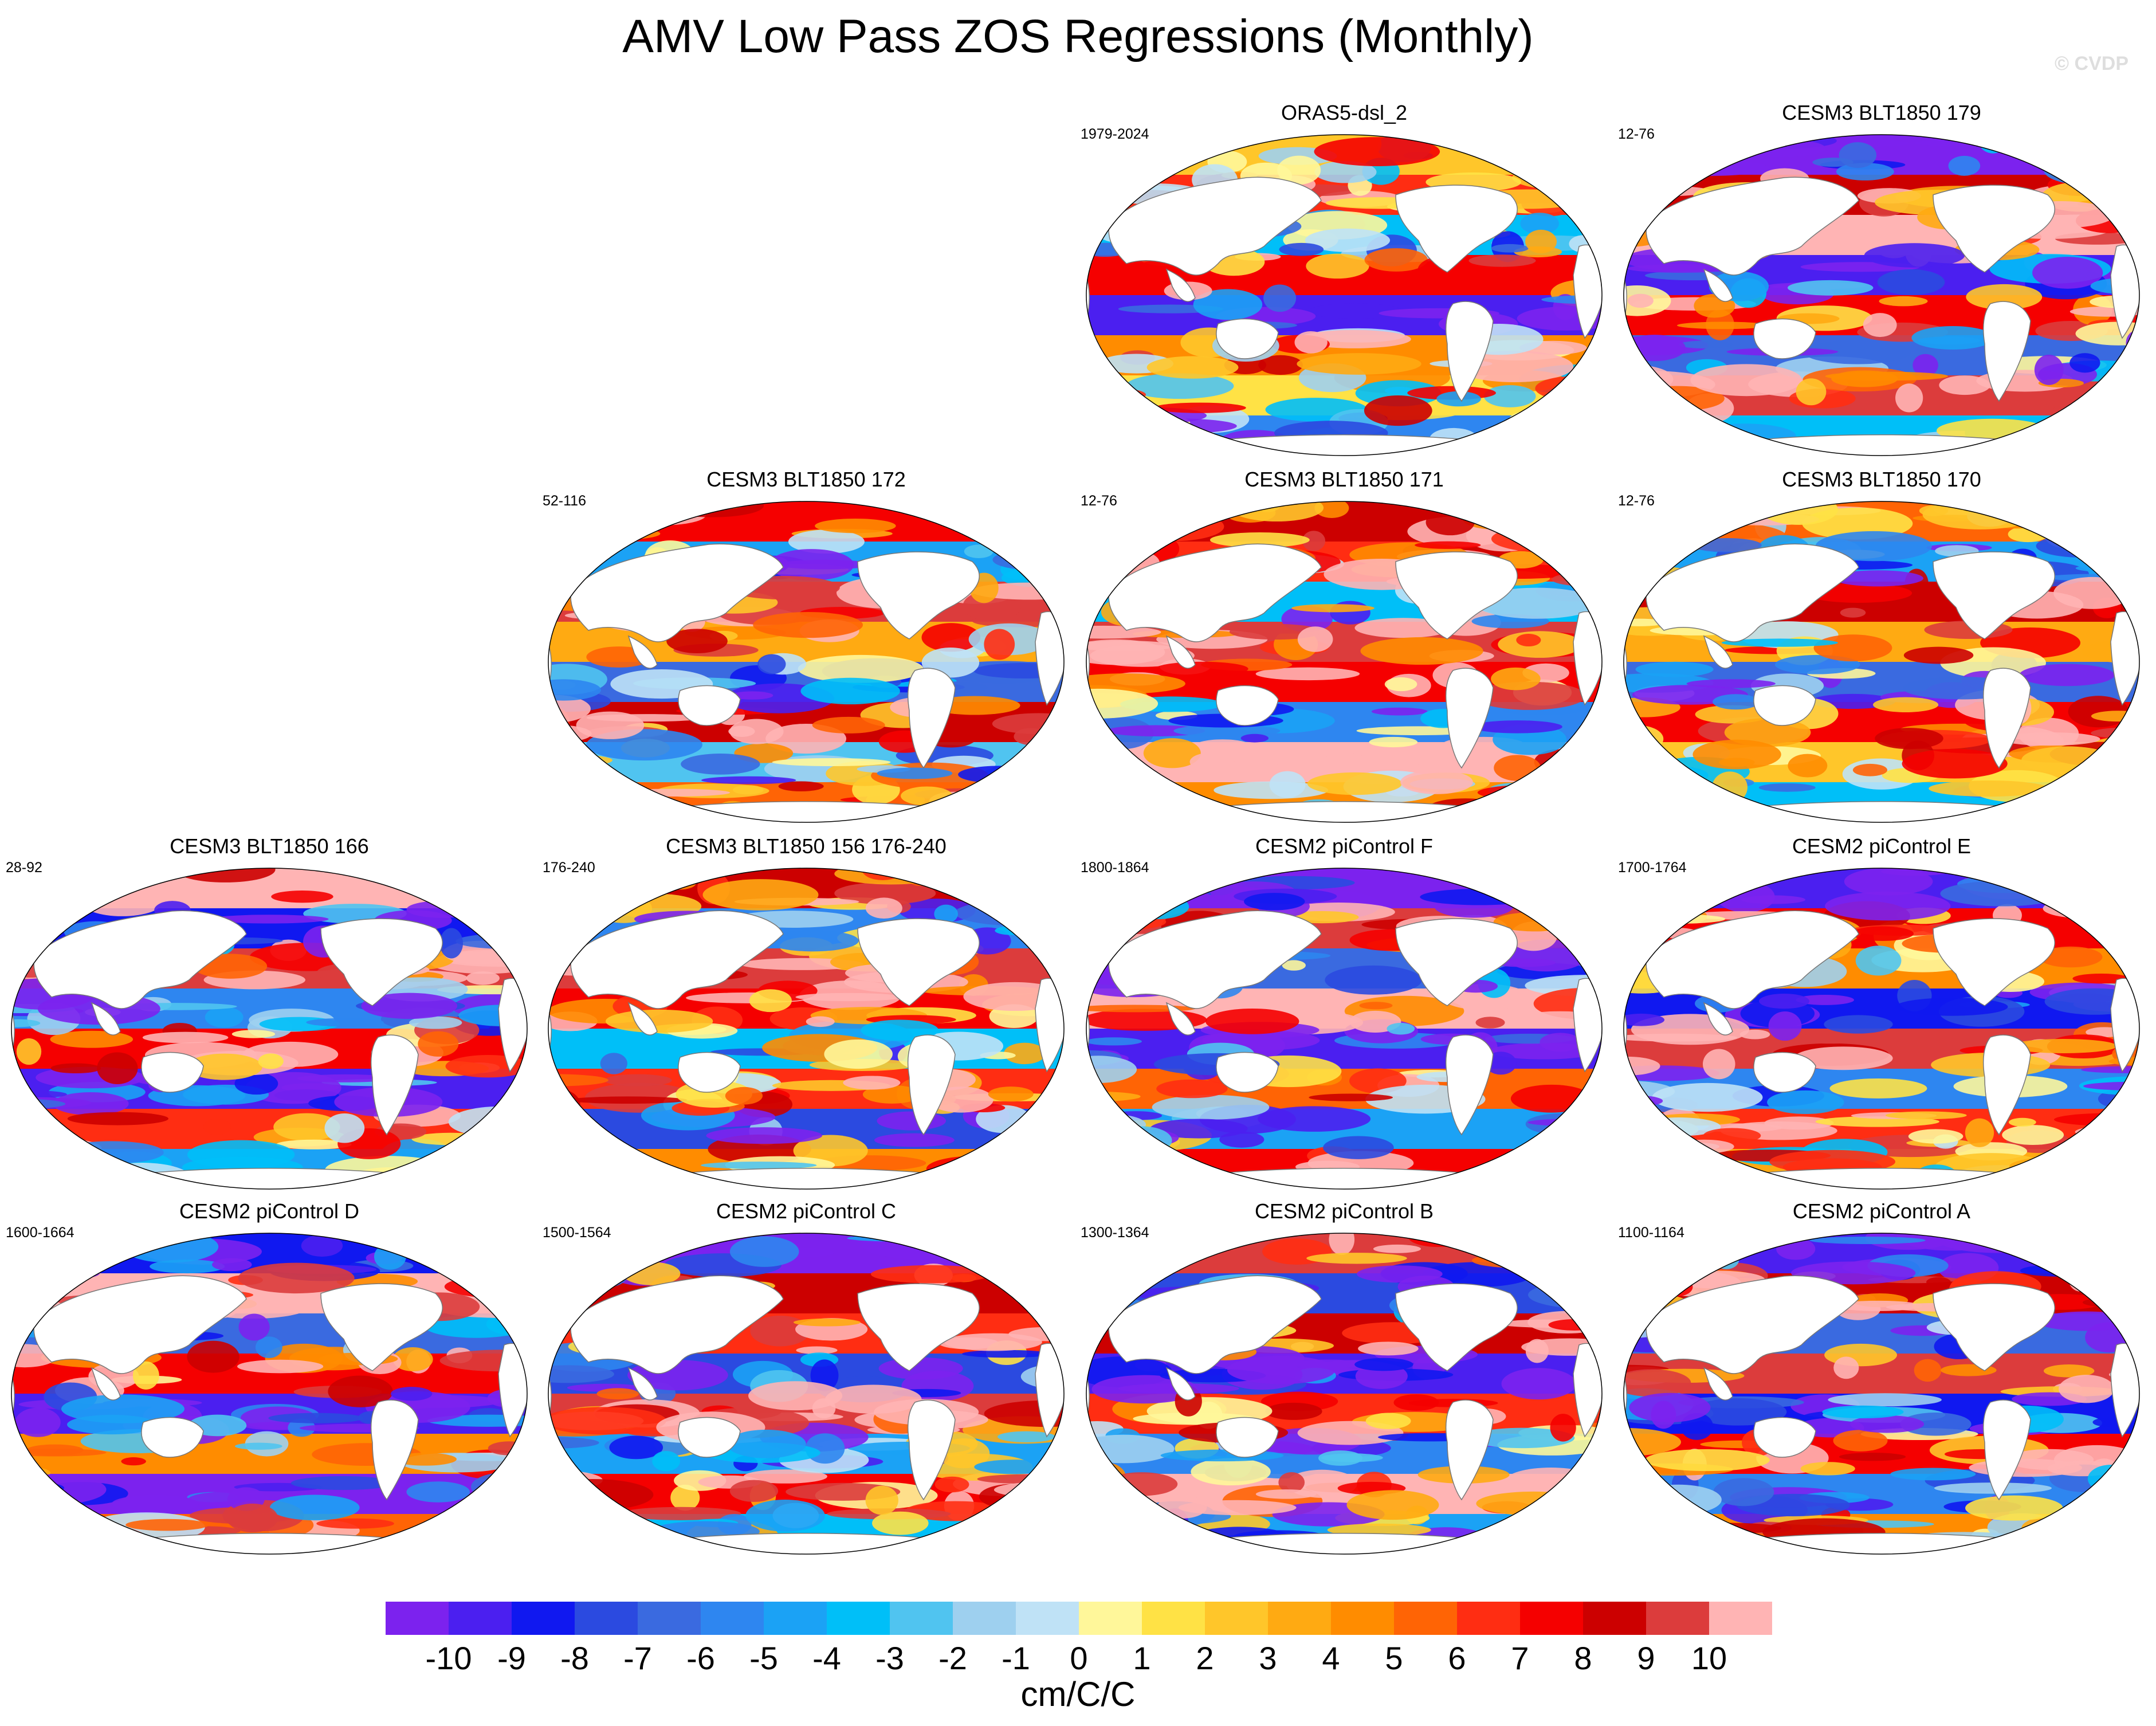 This screenshot has height=1726, width=2156. What do you see at coordinates (448, 1658) in the screenshot?
I see `colorbar-tick-label: -10` at bounding box center [448, 1658].